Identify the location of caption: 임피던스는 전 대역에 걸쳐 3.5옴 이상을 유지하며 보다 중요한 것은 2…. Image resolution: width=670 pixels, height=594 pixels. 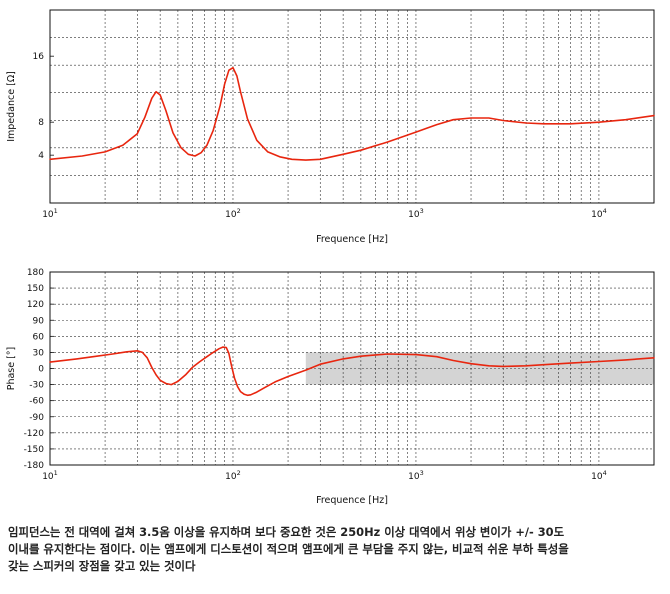
(336, 549).